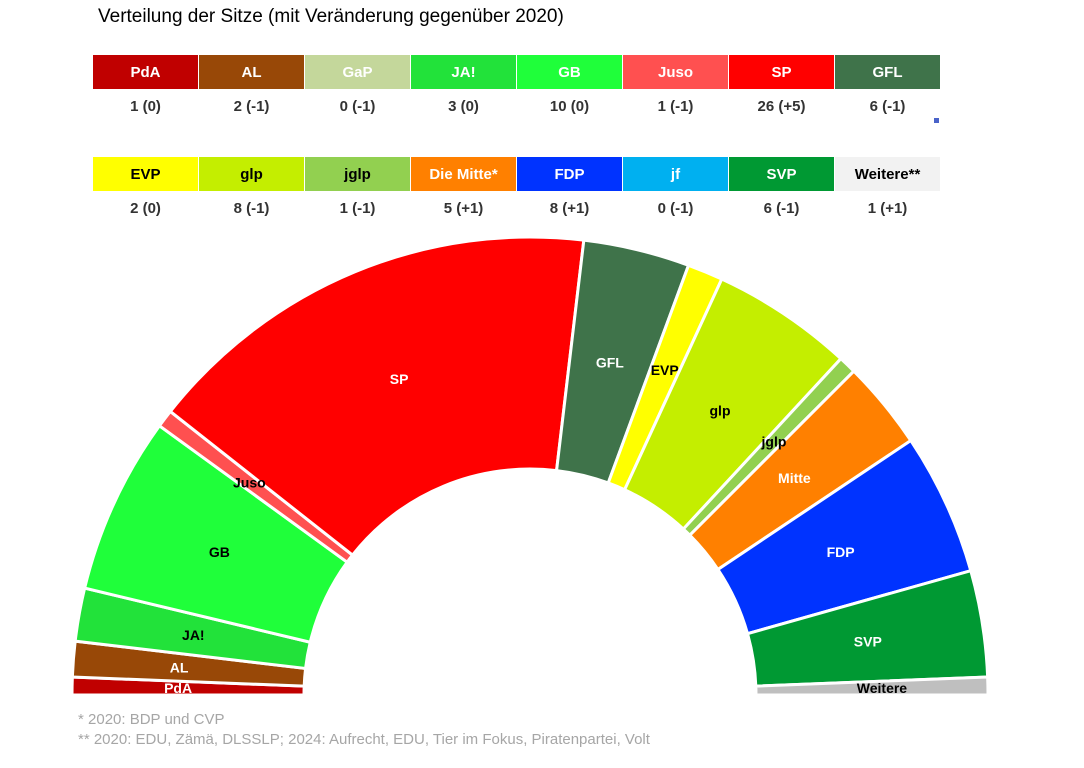  Describe the element at coordinates (399, 379) in the screenshot. I see `slice-label-sp: SP` at that location.